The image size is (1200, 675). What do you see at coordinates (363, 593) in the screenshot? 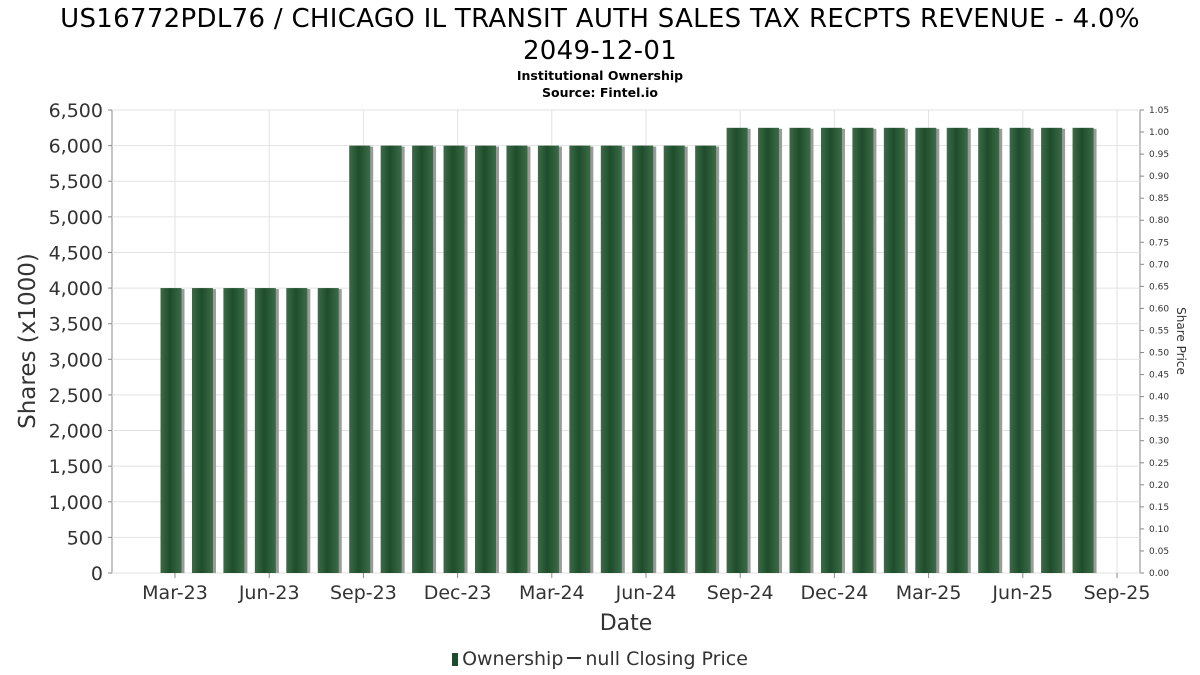
I see `x-tick-label: Sep-23` at bounding box center [363, 593].